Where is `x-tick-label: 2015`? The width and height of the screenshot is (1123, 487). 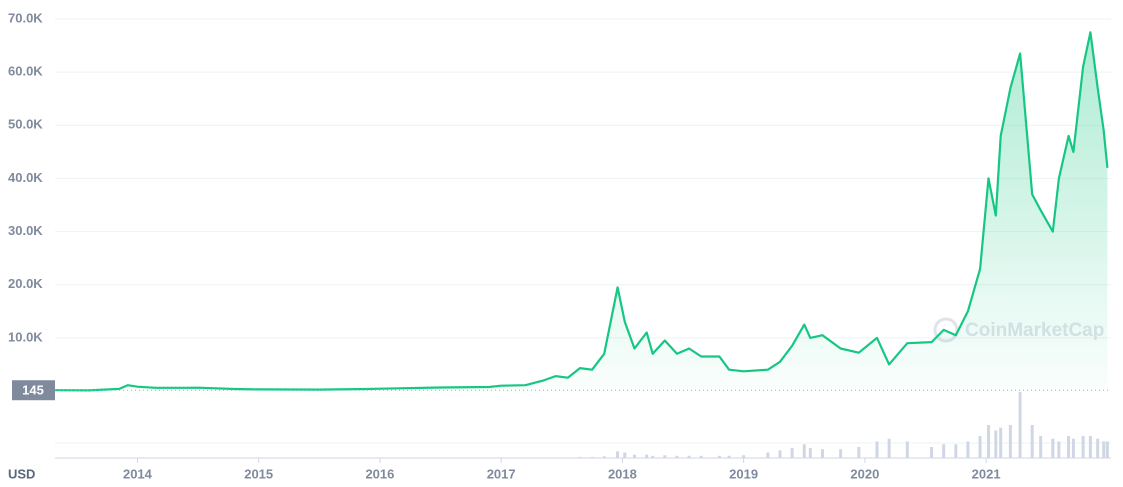
x-tick-label: 2015 is located at coordinates (258, 473).